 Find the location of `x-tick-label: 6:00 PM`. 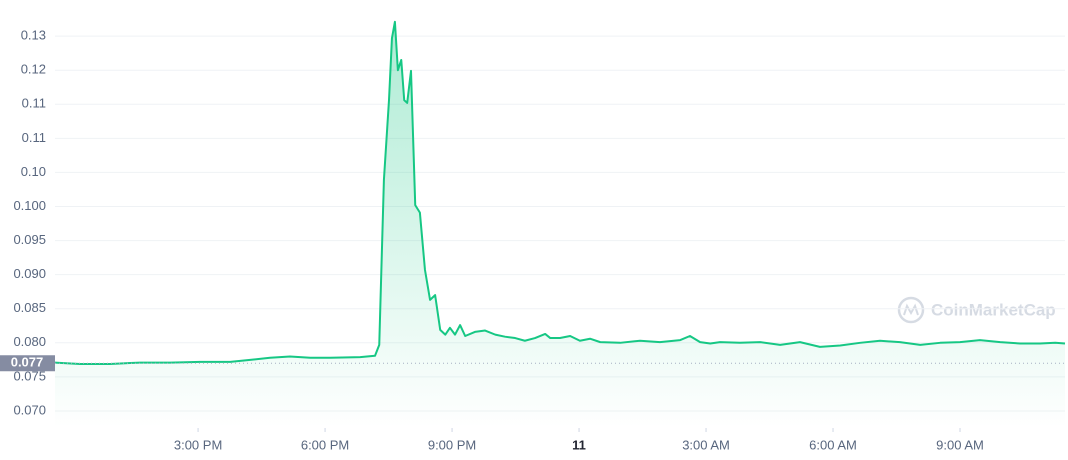

x-tick-label: 6:00 PM is located at coordinates (325, 444).